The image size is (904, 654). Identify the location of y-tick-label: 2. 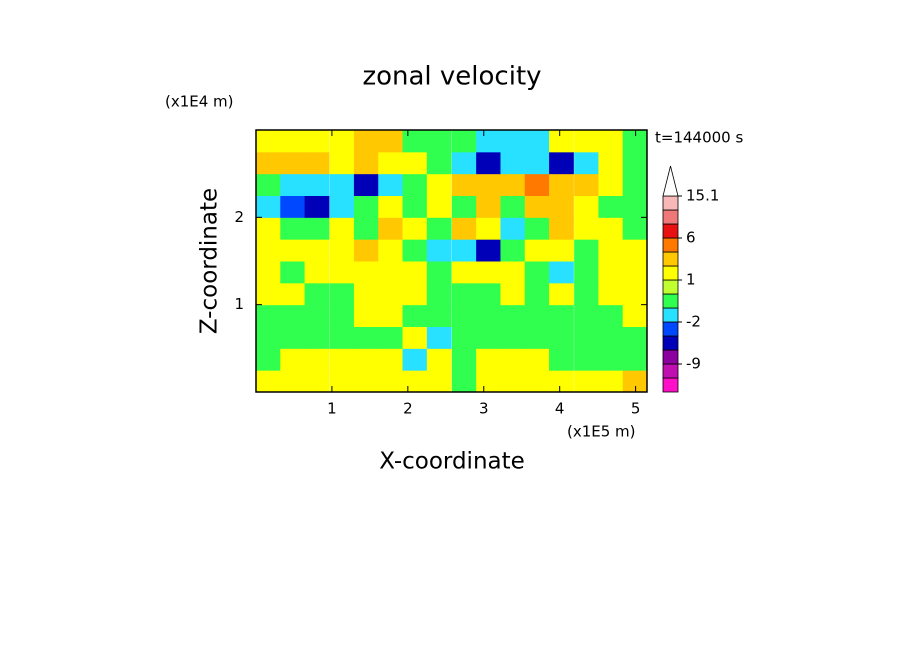
(239, 217).